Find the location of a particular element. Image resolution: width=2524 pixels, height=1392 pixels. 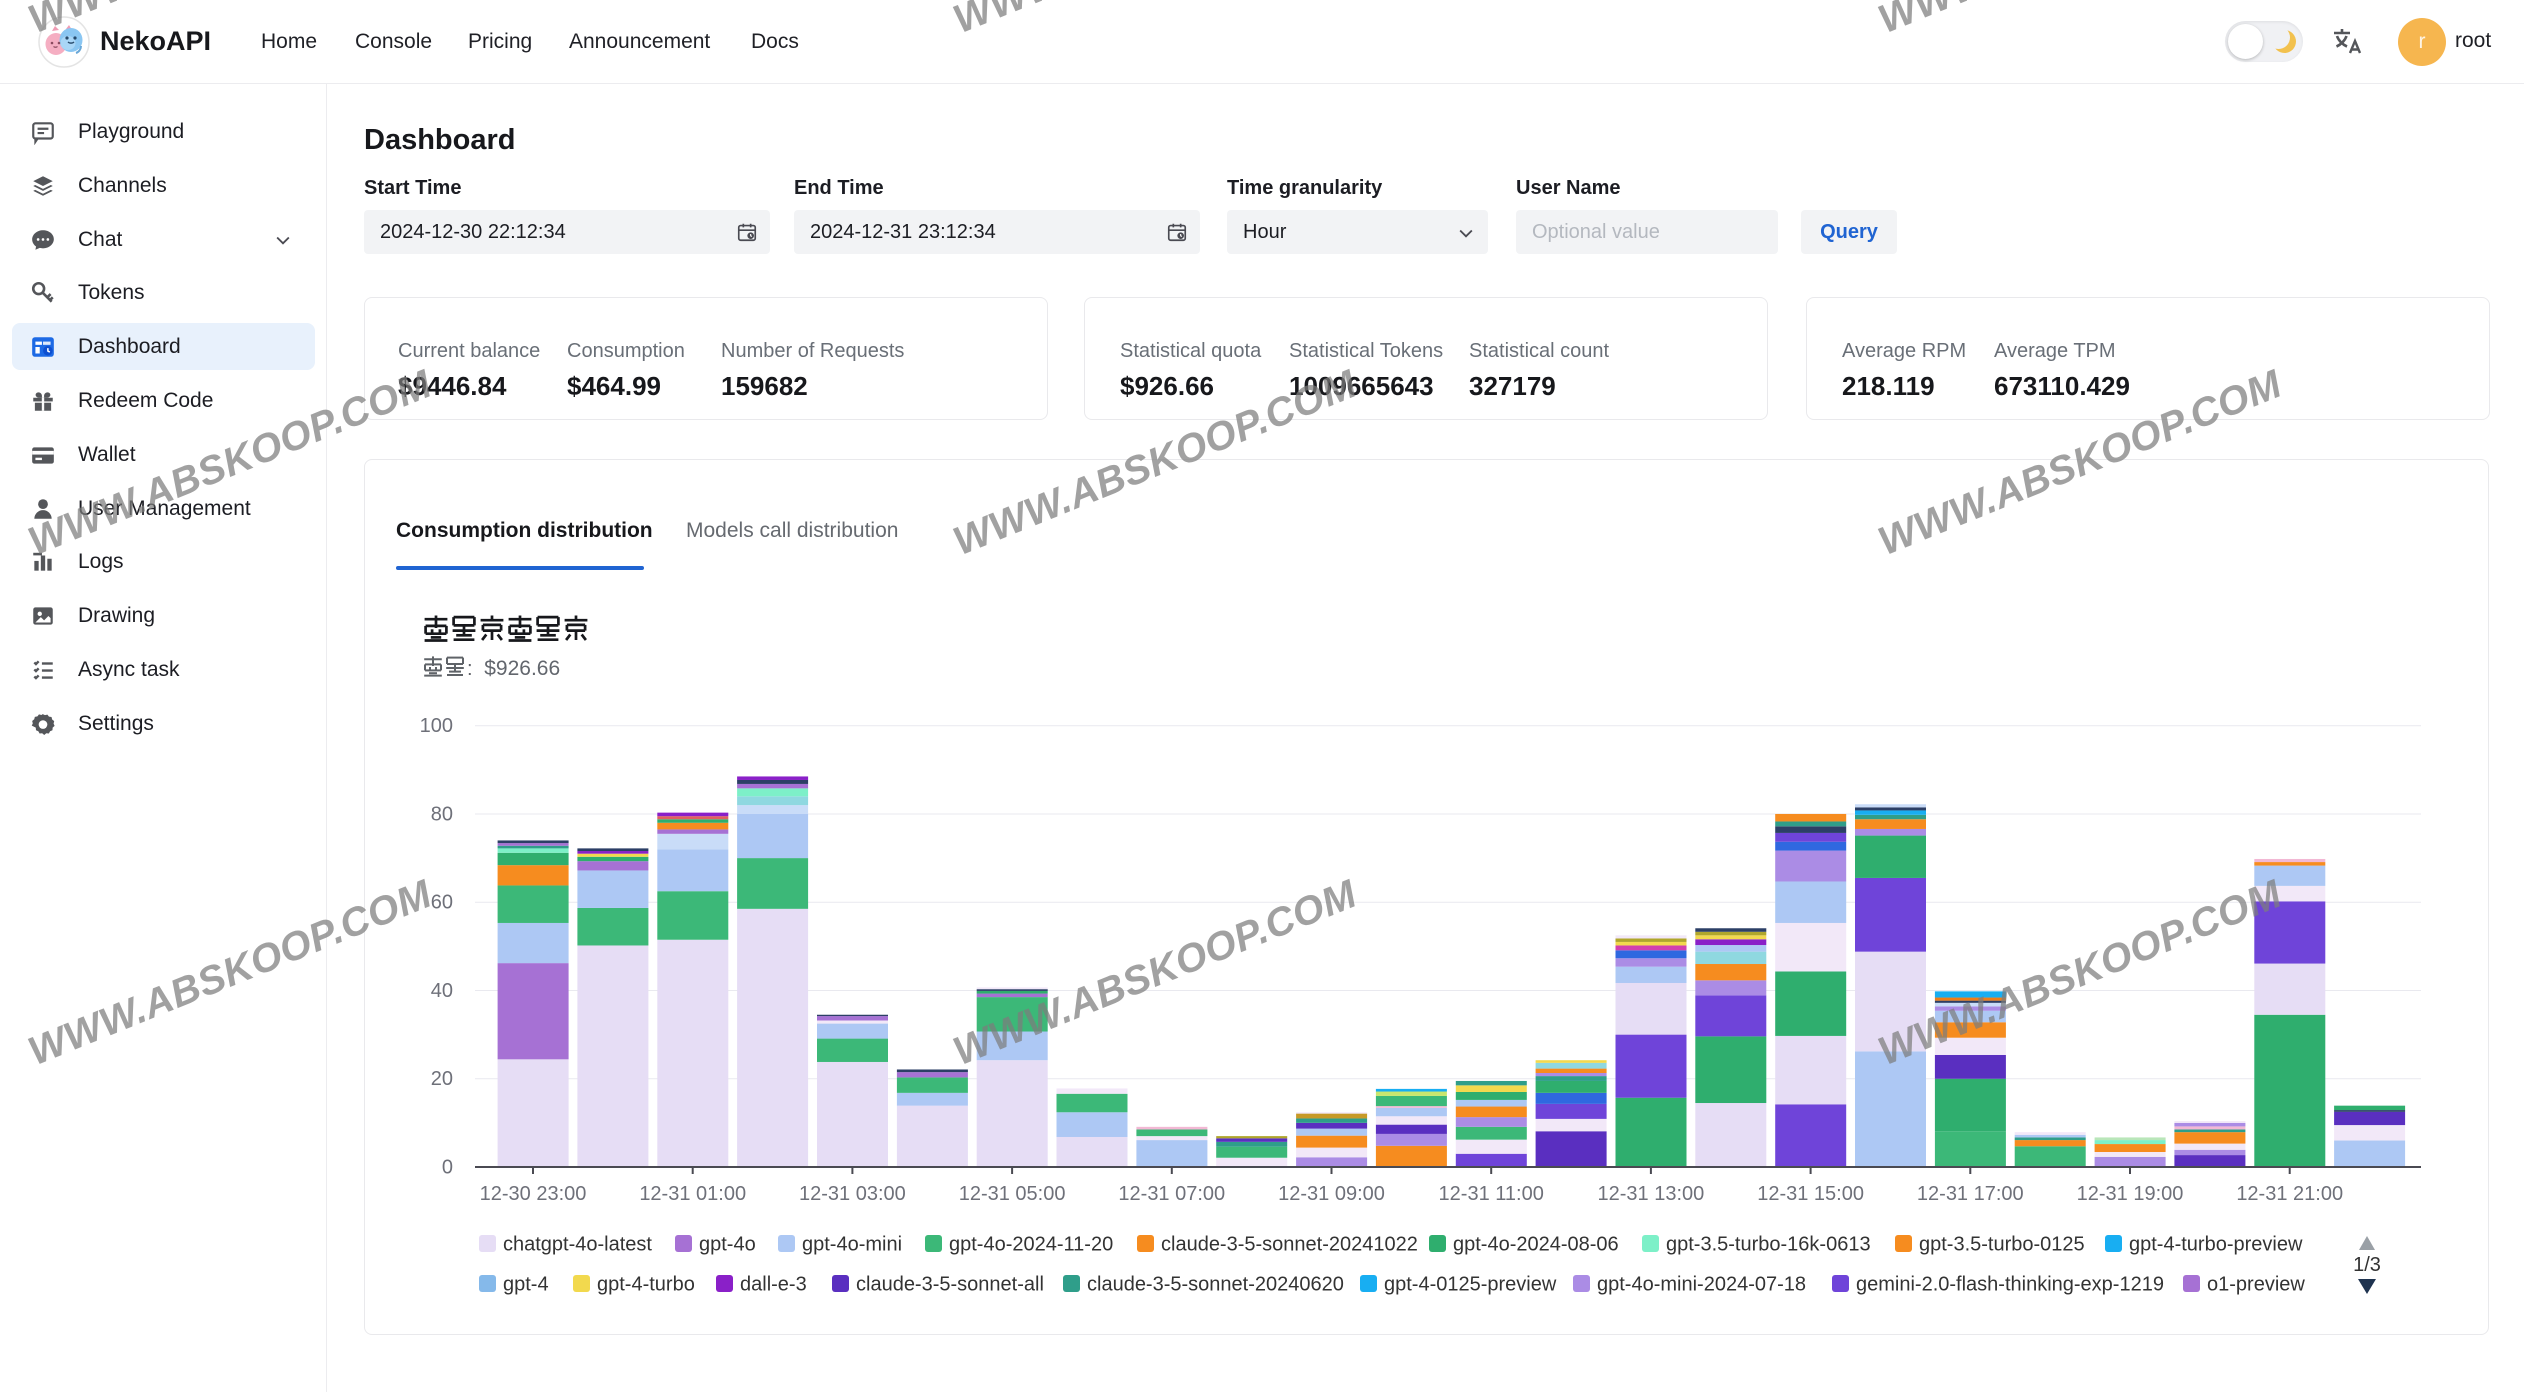

svg-text: gpt-4o-mini is located at coordinates (852, 1245).